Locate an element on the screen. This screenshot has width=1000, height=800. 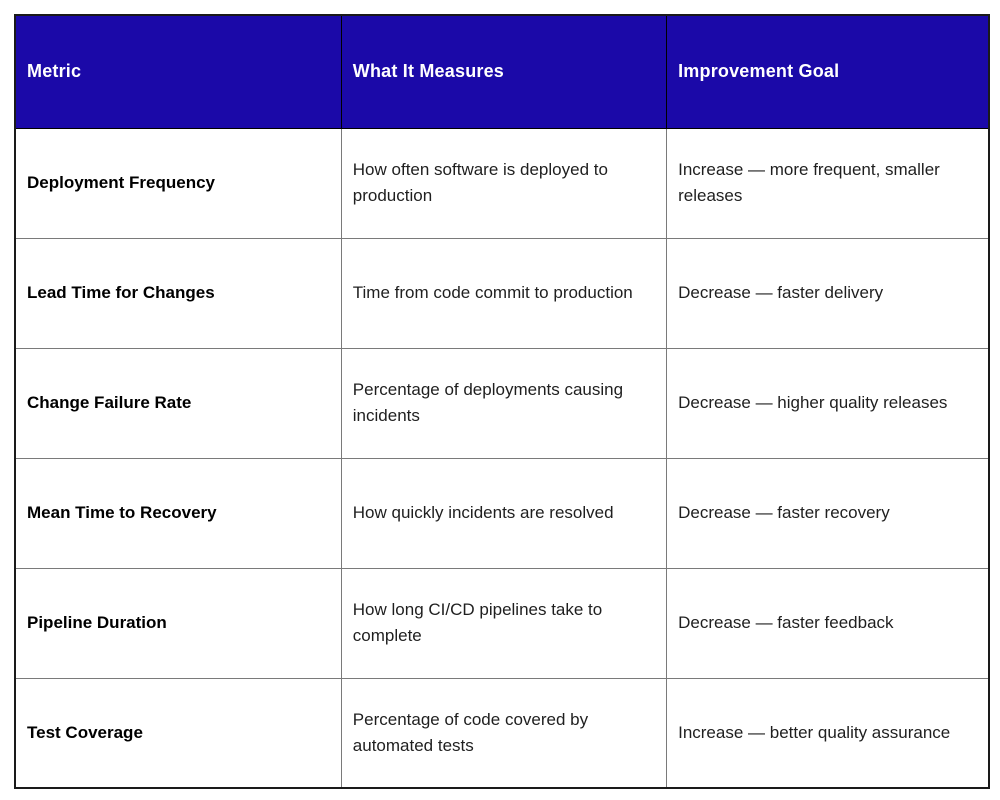
goal-cell: Decrease — faster feedback is located at coordinates (828, 623).